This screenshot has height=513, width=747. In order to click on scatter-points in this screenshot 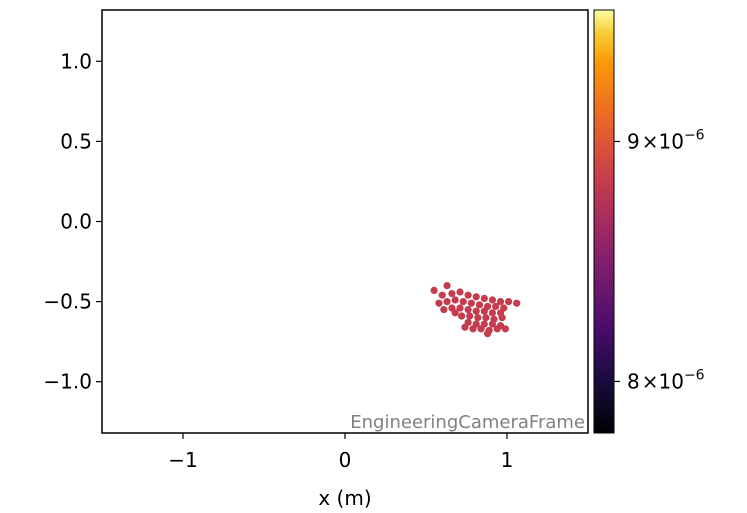, I will do `click(475, 309)`.